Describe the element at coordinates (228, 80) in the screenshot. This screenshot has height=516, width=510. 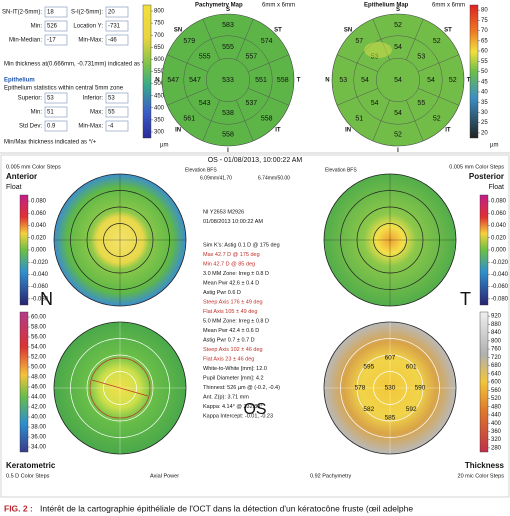
I see `zone-ring` at that location.